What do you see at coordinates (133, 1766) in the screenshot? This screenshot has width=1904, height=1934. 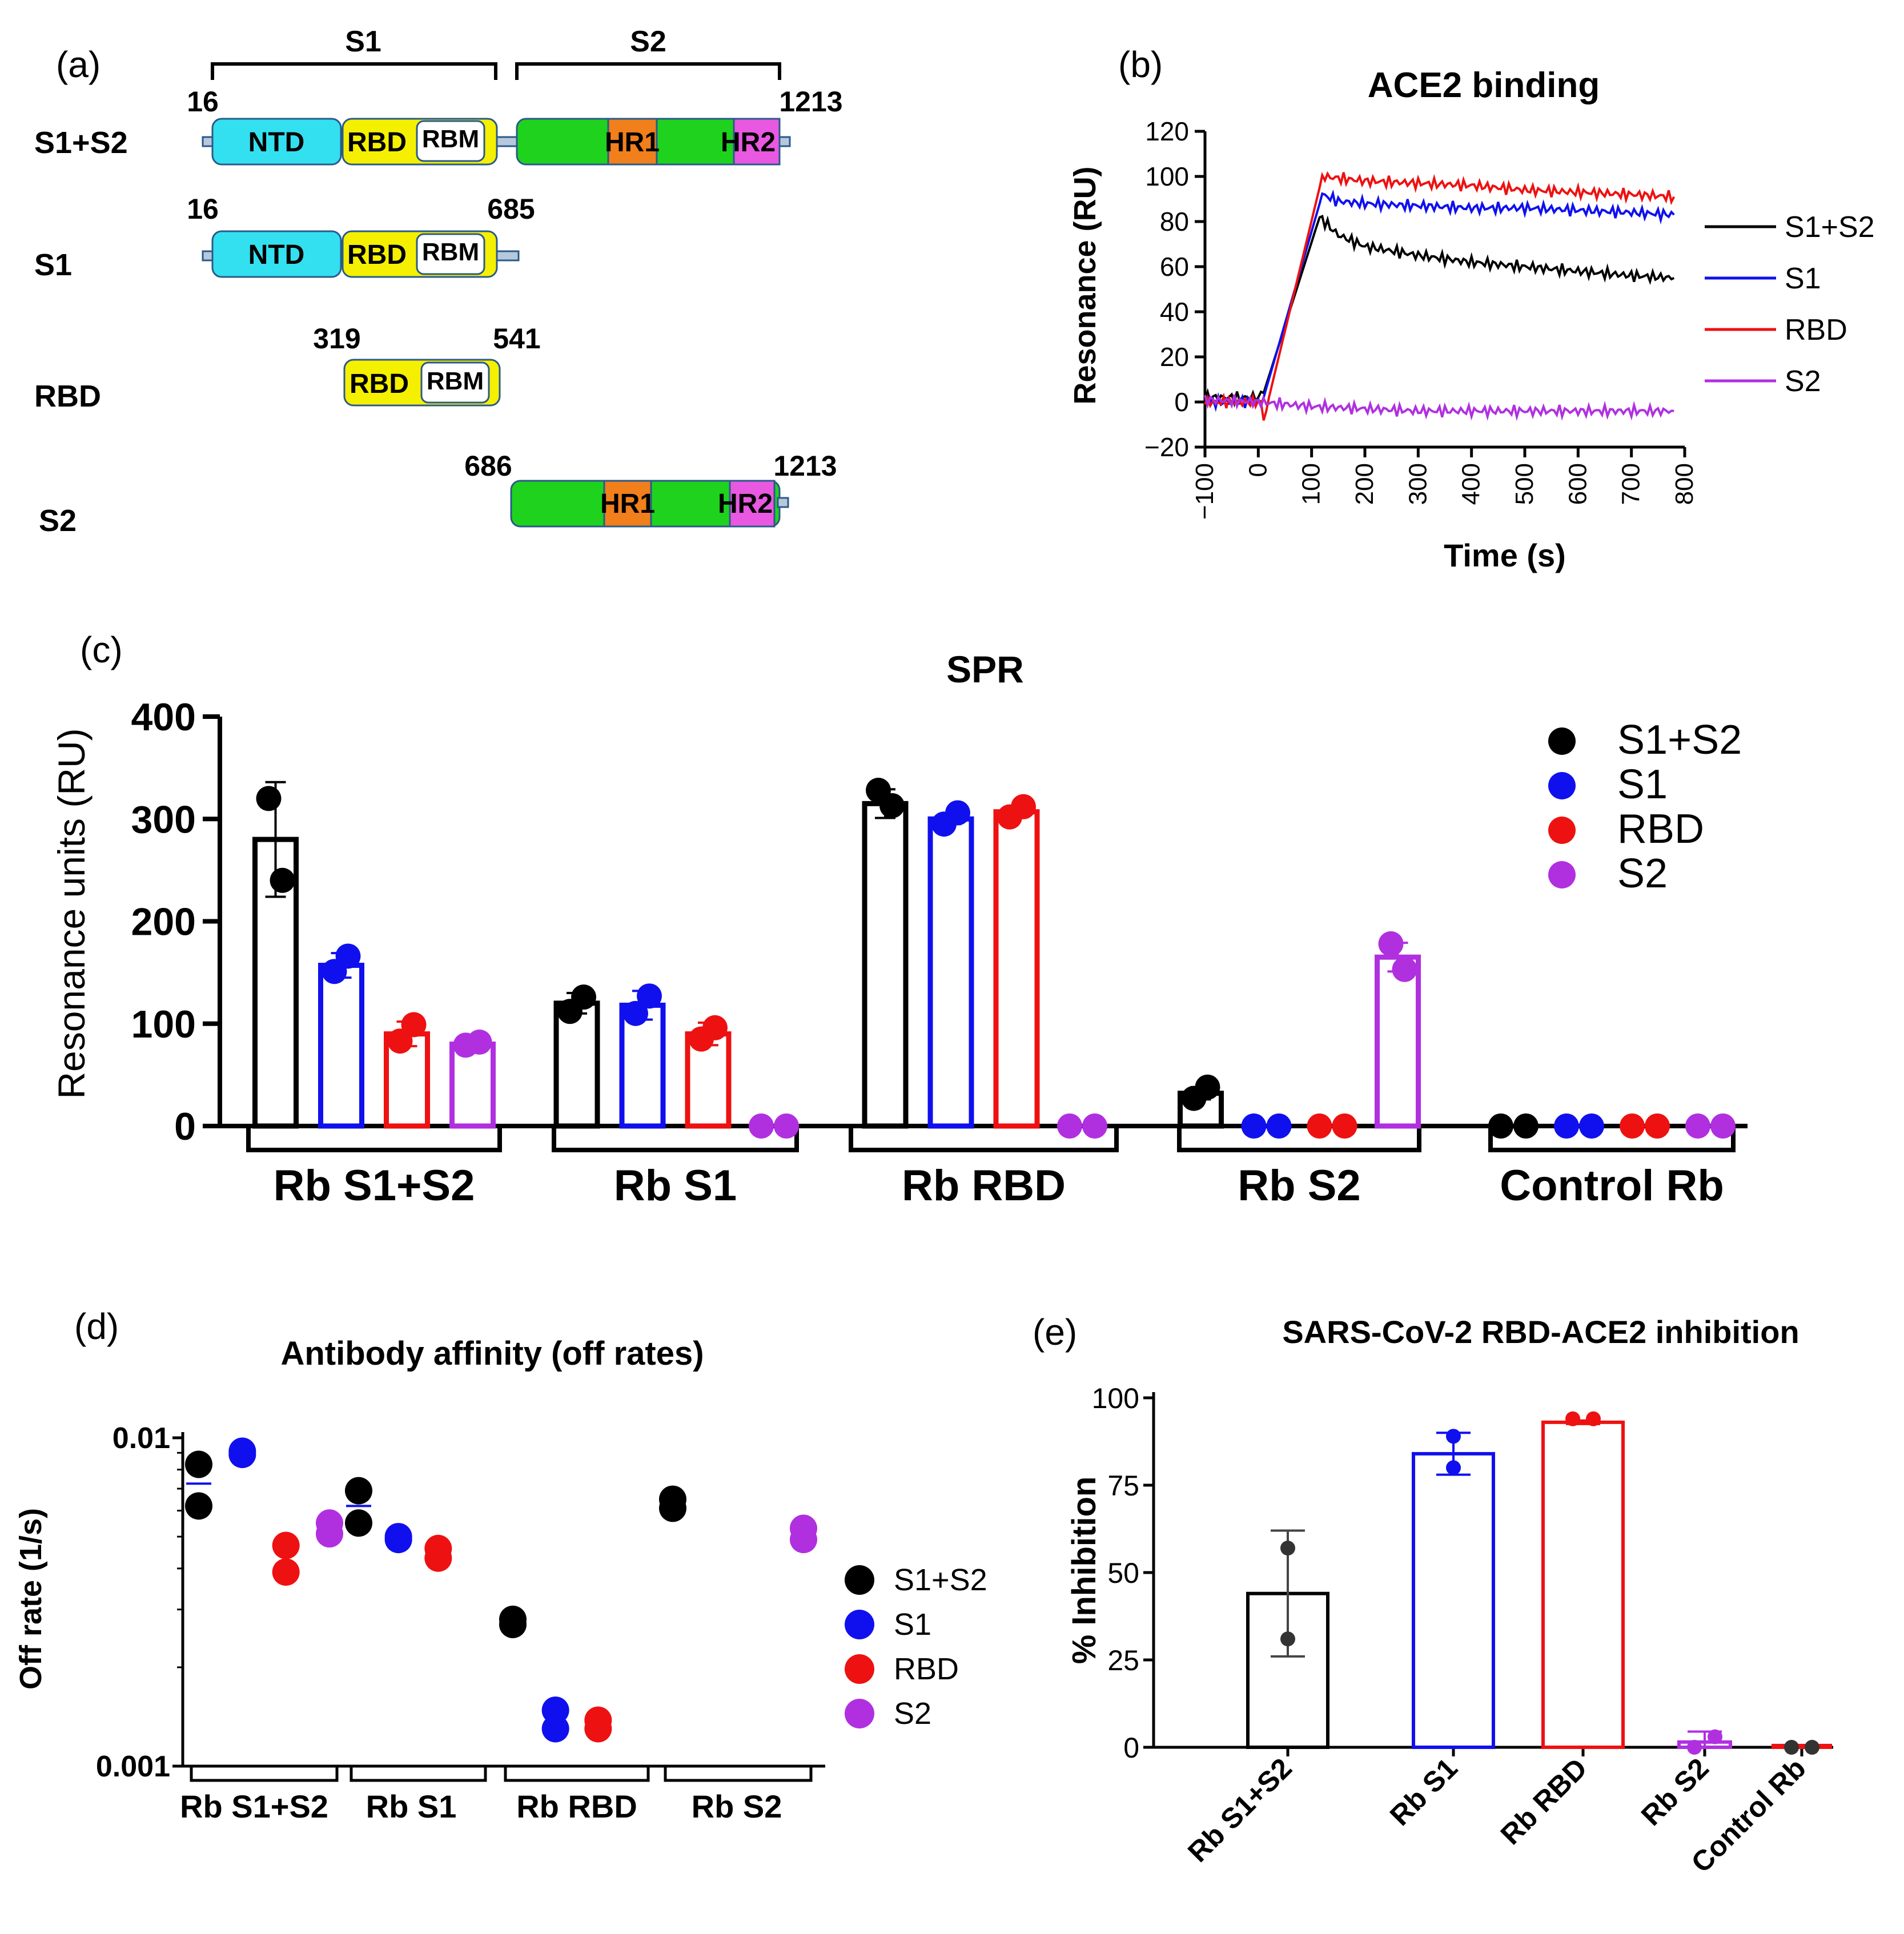 I see `y-tick-label: 0.001` at bounding box center [133, 1766].